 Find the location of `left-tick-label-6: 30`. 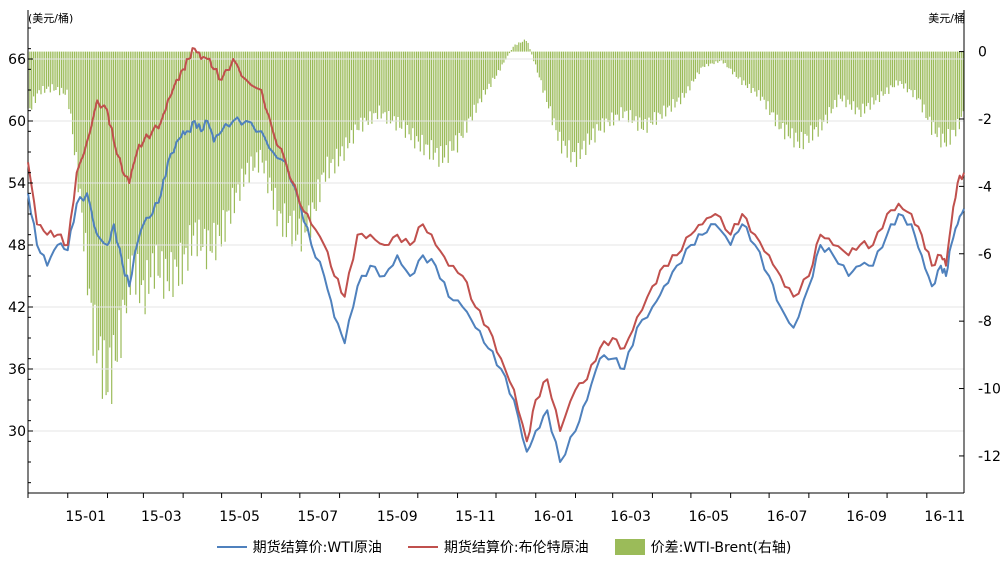

left-tick-label-6: 30 is located at coordinates (17, 432).